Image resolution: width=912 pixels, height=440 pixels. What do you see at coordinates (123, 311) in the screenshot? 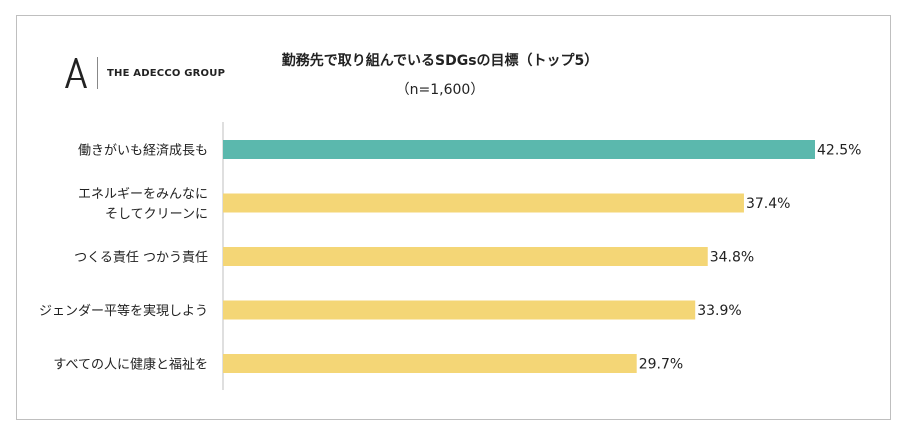
I see `category-label-4: ジェンダー平等を実現しよう` at bounding box center [123, 311].